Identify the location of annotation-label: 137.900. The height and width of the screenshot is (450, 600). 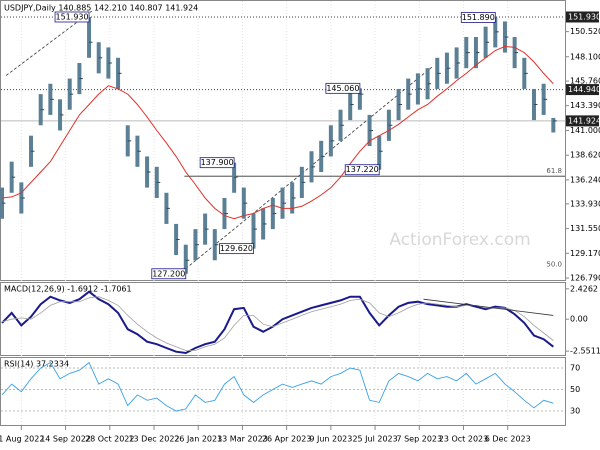
(217, 162).